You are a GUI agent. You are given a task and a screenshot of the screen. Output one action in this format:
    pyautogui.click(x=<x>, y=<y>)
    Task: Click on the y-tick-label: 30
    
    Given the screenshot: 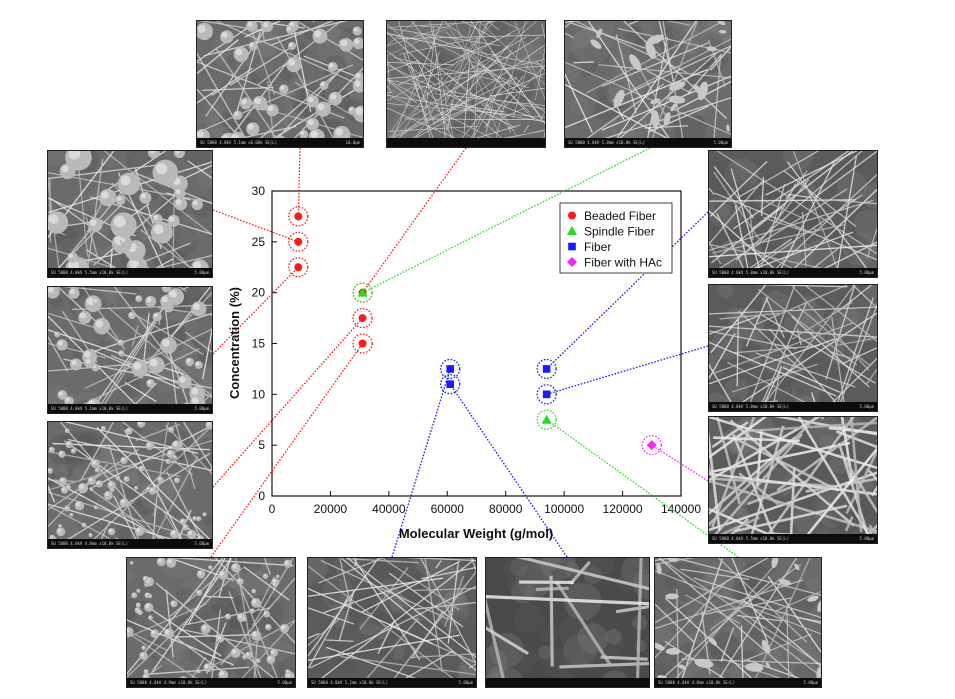 What is the action you would take?
    pyautogui.click(x=259, y=191)
    